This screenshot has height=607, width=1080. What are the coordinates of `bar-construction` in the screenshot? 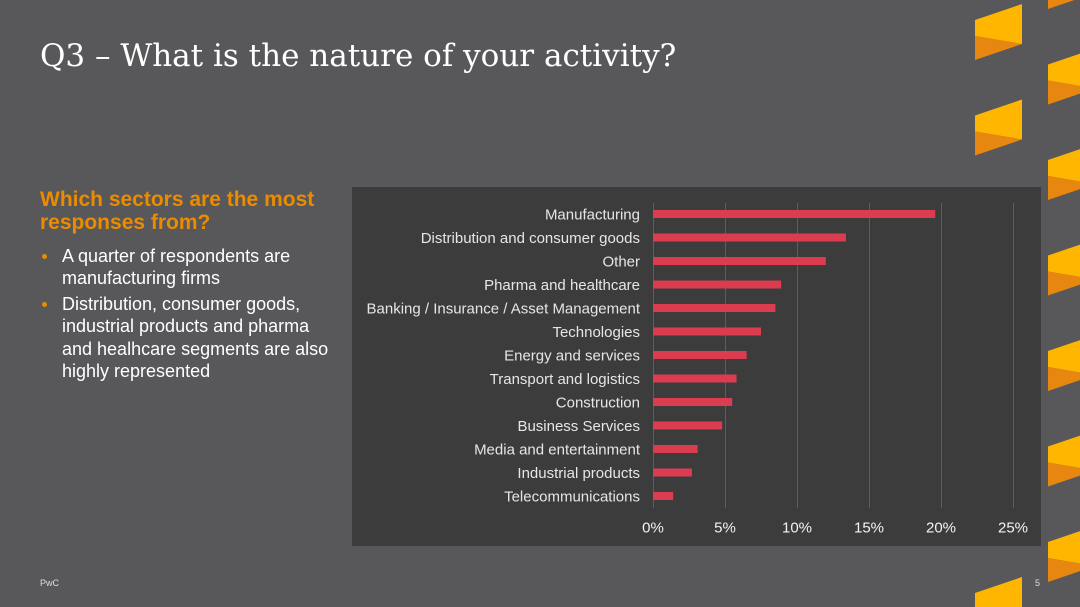 It's located at (693, 402).